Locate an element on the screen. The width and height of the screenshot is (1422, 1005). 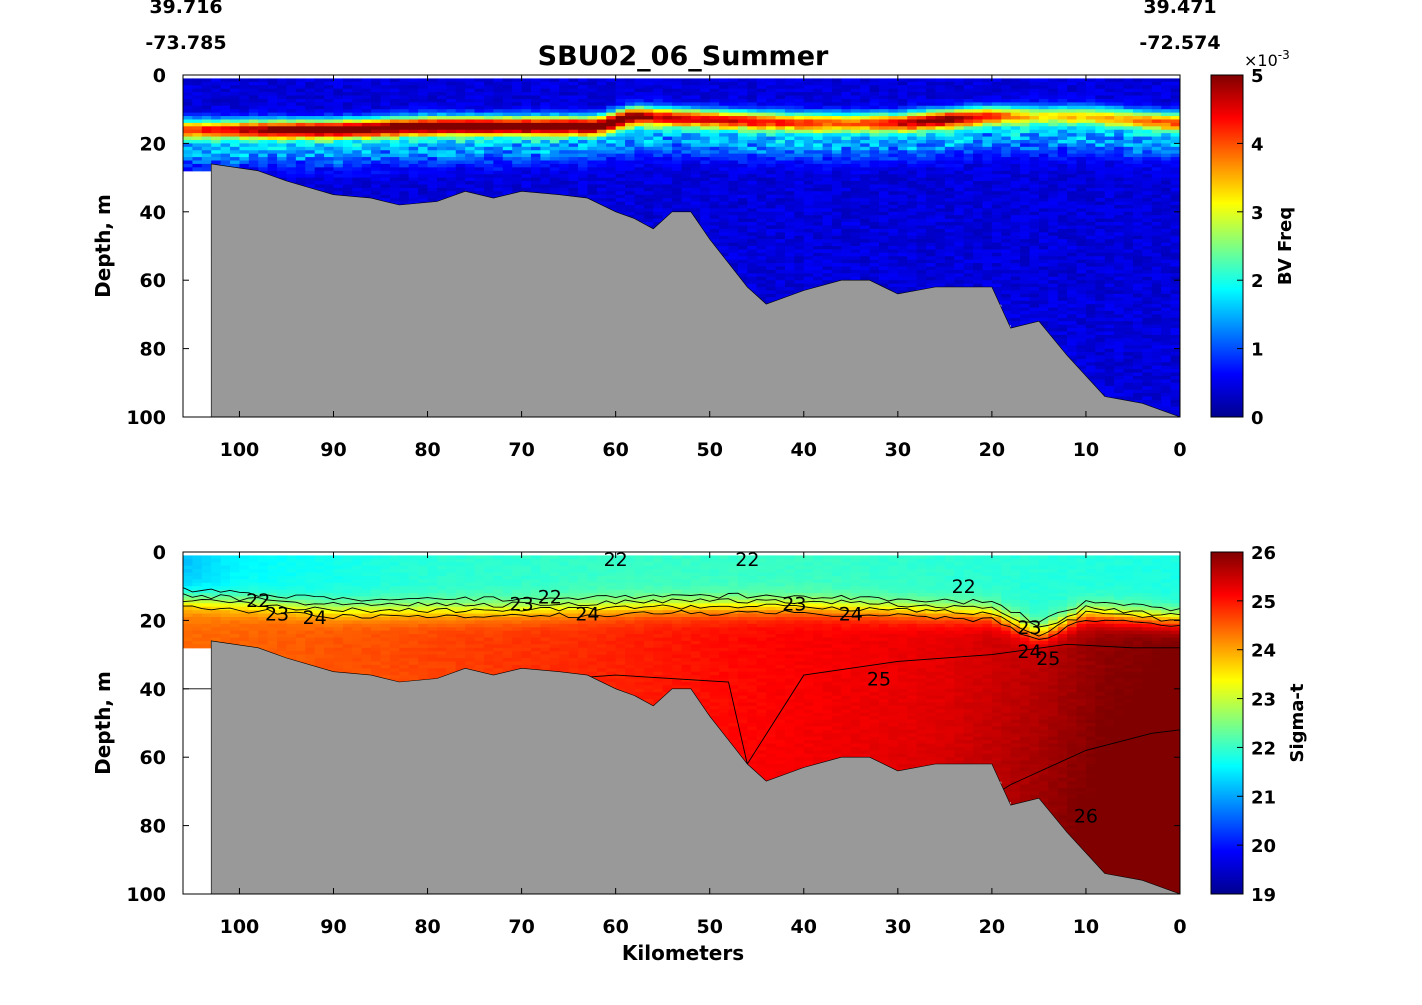
bv-colorbar-label: BV Freq is located at coordinates (1285, 246).